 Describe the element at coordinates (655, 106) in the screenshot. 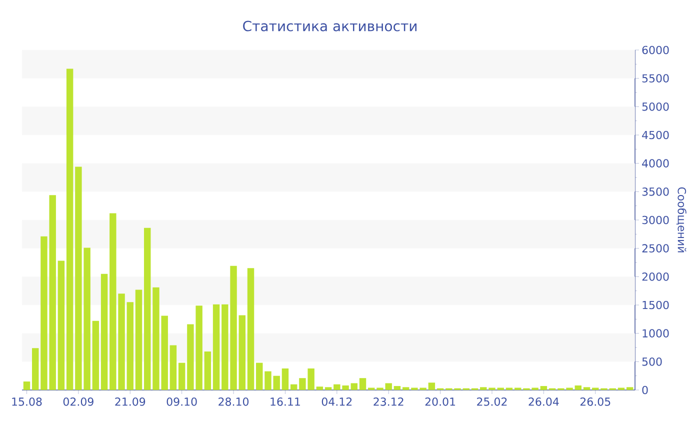

I see `y-tick-label: 5000` at that location.